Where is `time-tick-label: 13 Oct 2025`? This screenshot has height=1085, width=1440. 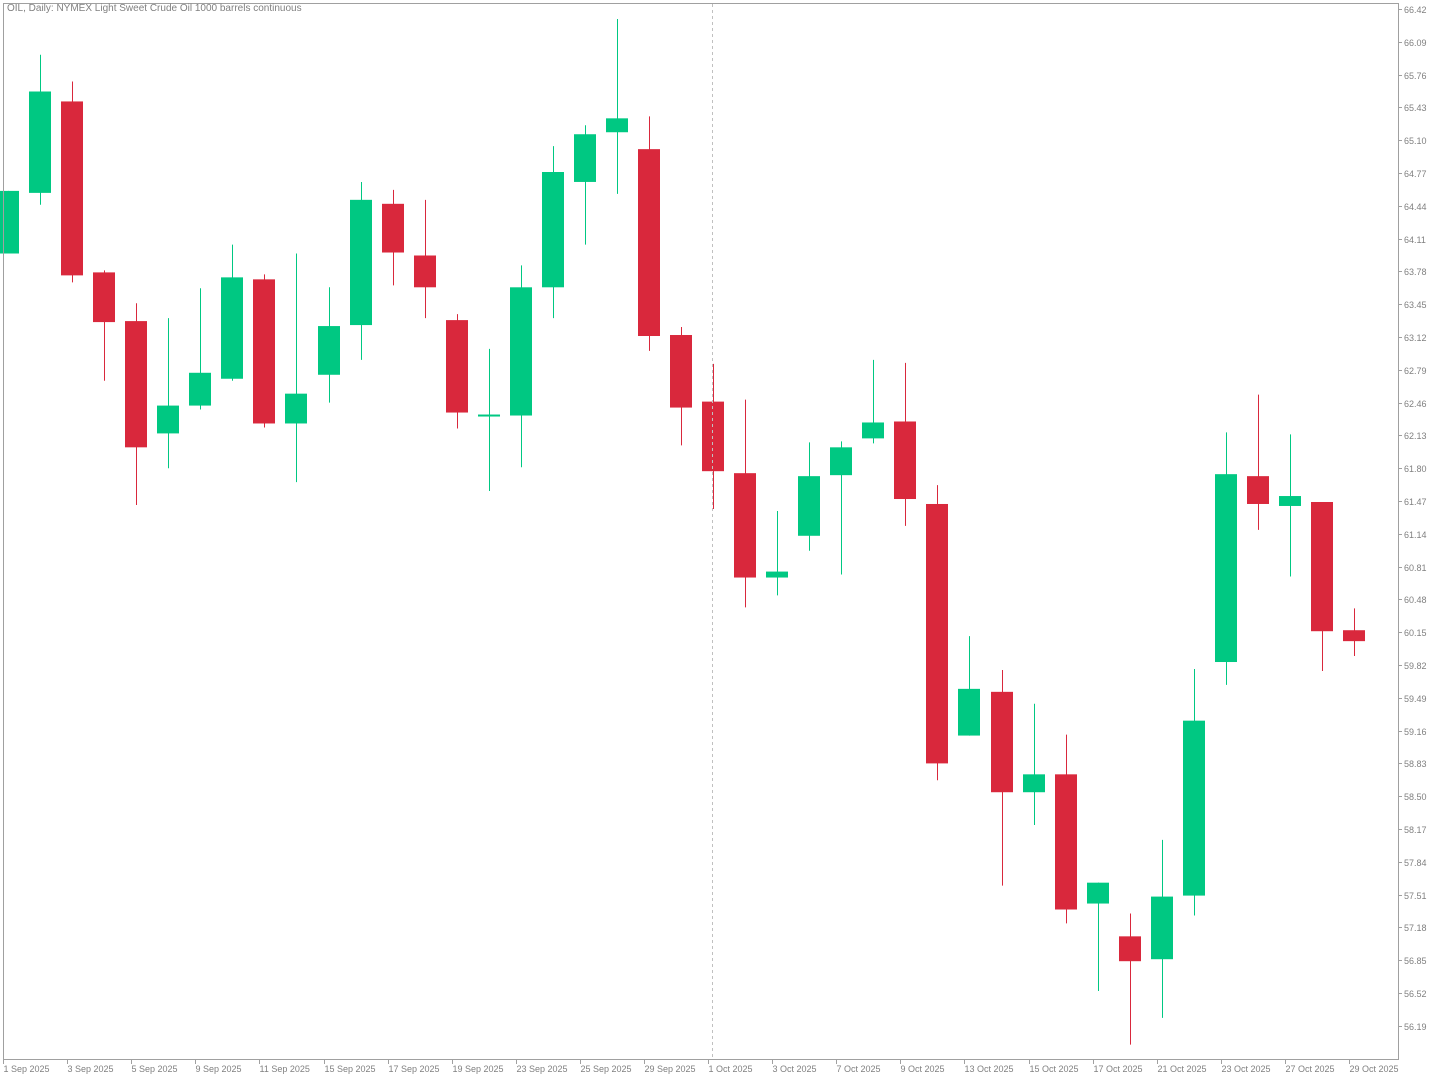
time-tick-label: 13 Oct 2025 is located at coordinates (989, 1069).